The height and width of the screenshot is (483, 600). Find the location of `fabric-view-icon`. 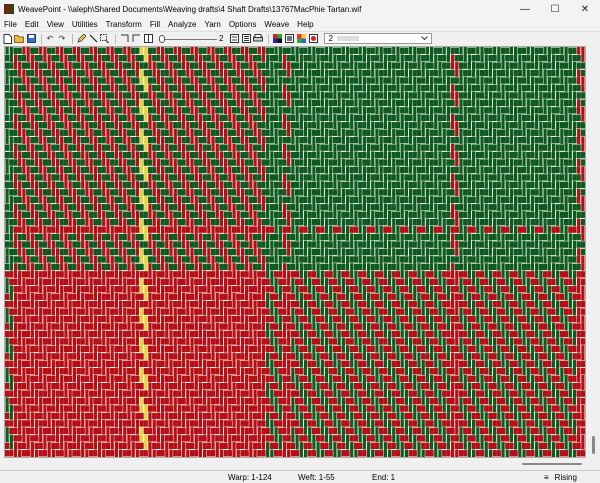

fabric-view-icon is located at coordinates (289, 39).